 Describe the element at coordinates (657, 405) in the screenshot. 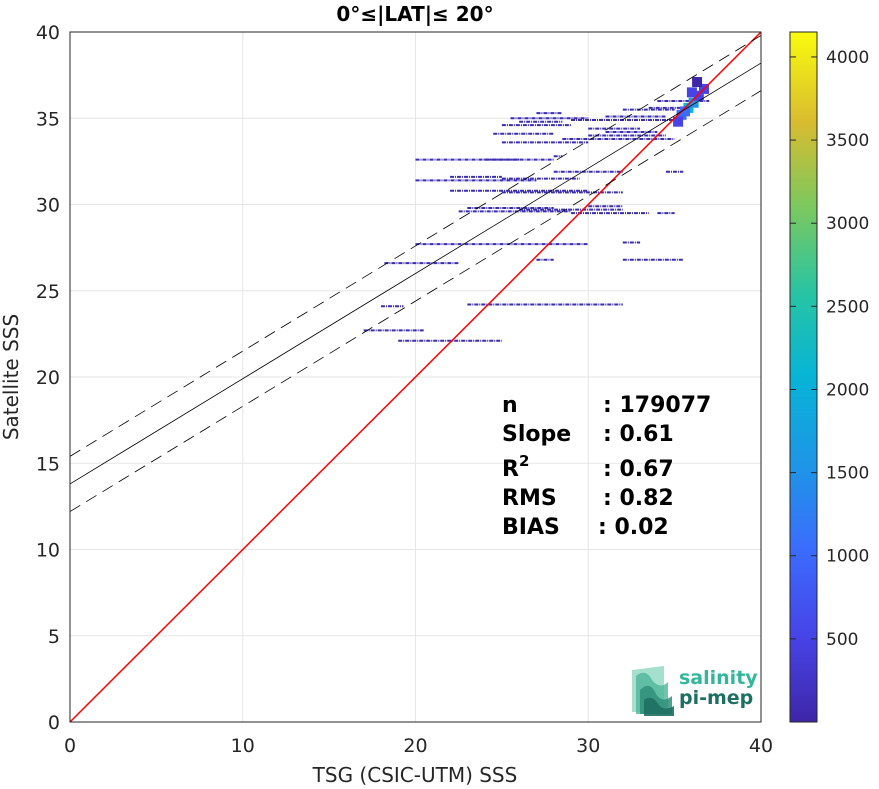

I see `stat-n-value: : 179077` at that location.